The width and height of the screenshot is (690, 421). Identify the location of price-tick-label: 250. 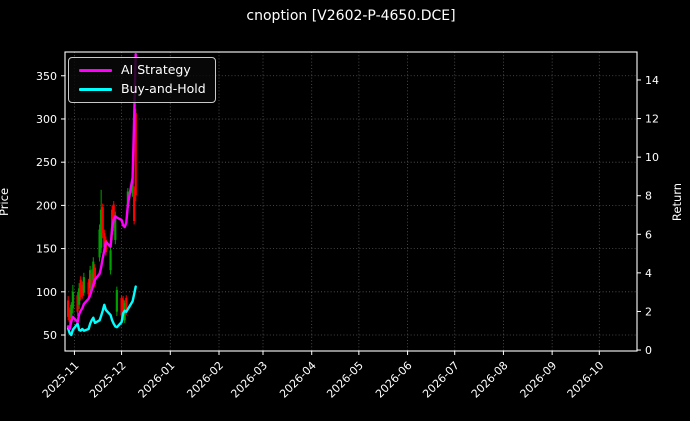
(46, 162).